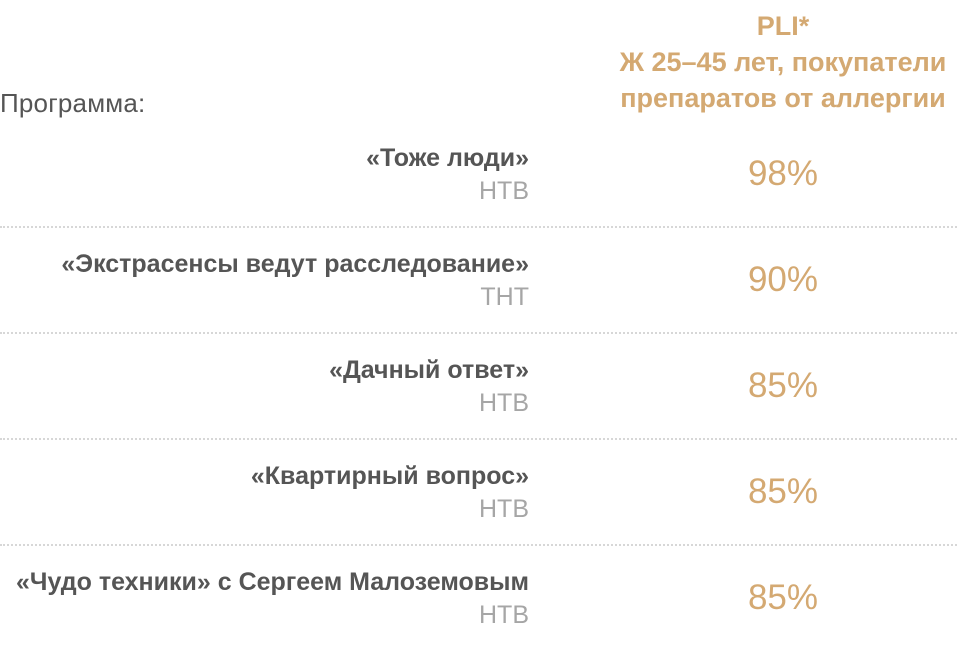 The width and height of the screenshot is (957, 650). Describe the element at coordinates (504, 297) in the screenshot. I see `program-channel: ТНТ` at that location.